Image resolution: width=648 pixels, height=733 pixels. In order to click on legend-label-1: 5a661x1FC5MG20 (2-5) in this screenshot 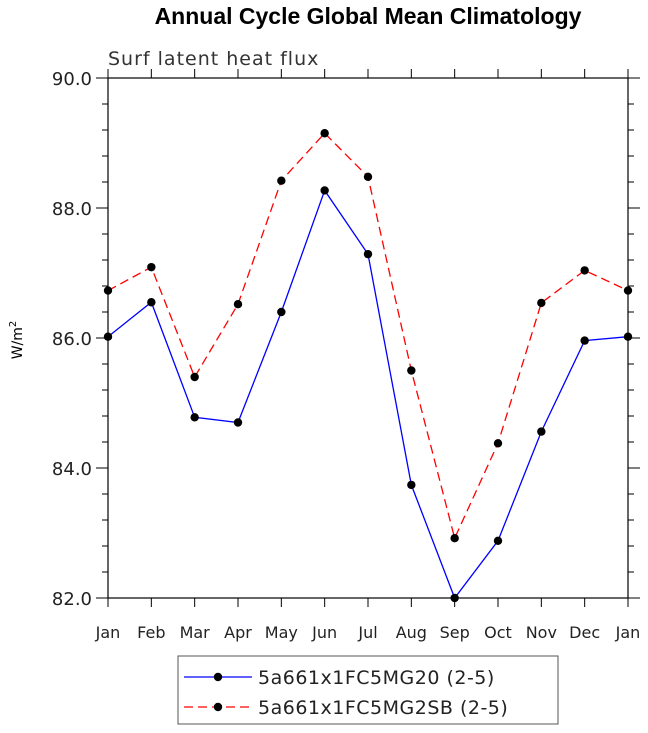, I will do `click(376, 678)`.